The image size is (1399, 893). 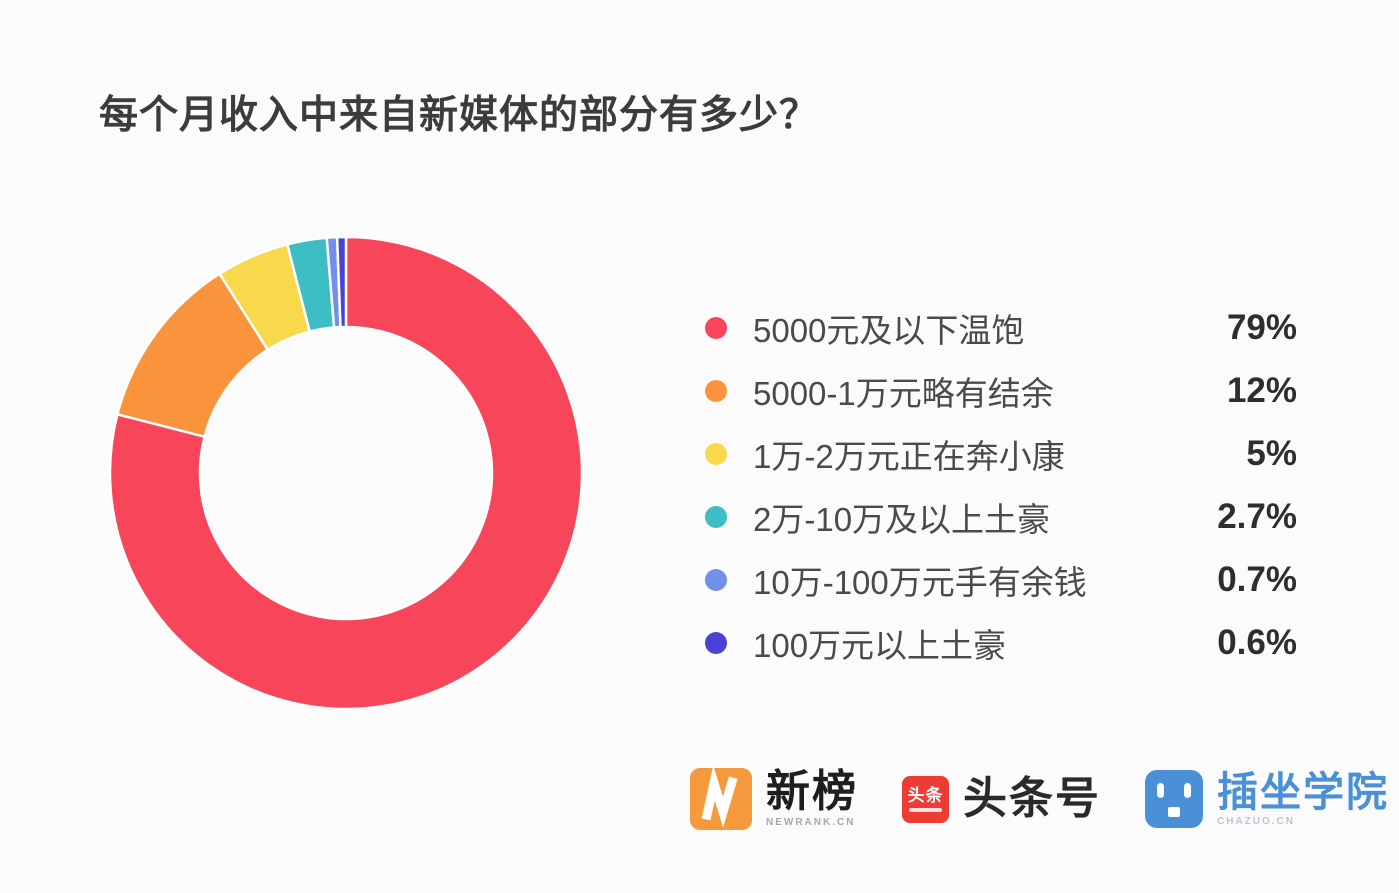 I want to click on toutiao-text-block: 头条号, so click(x=1032, y=799).